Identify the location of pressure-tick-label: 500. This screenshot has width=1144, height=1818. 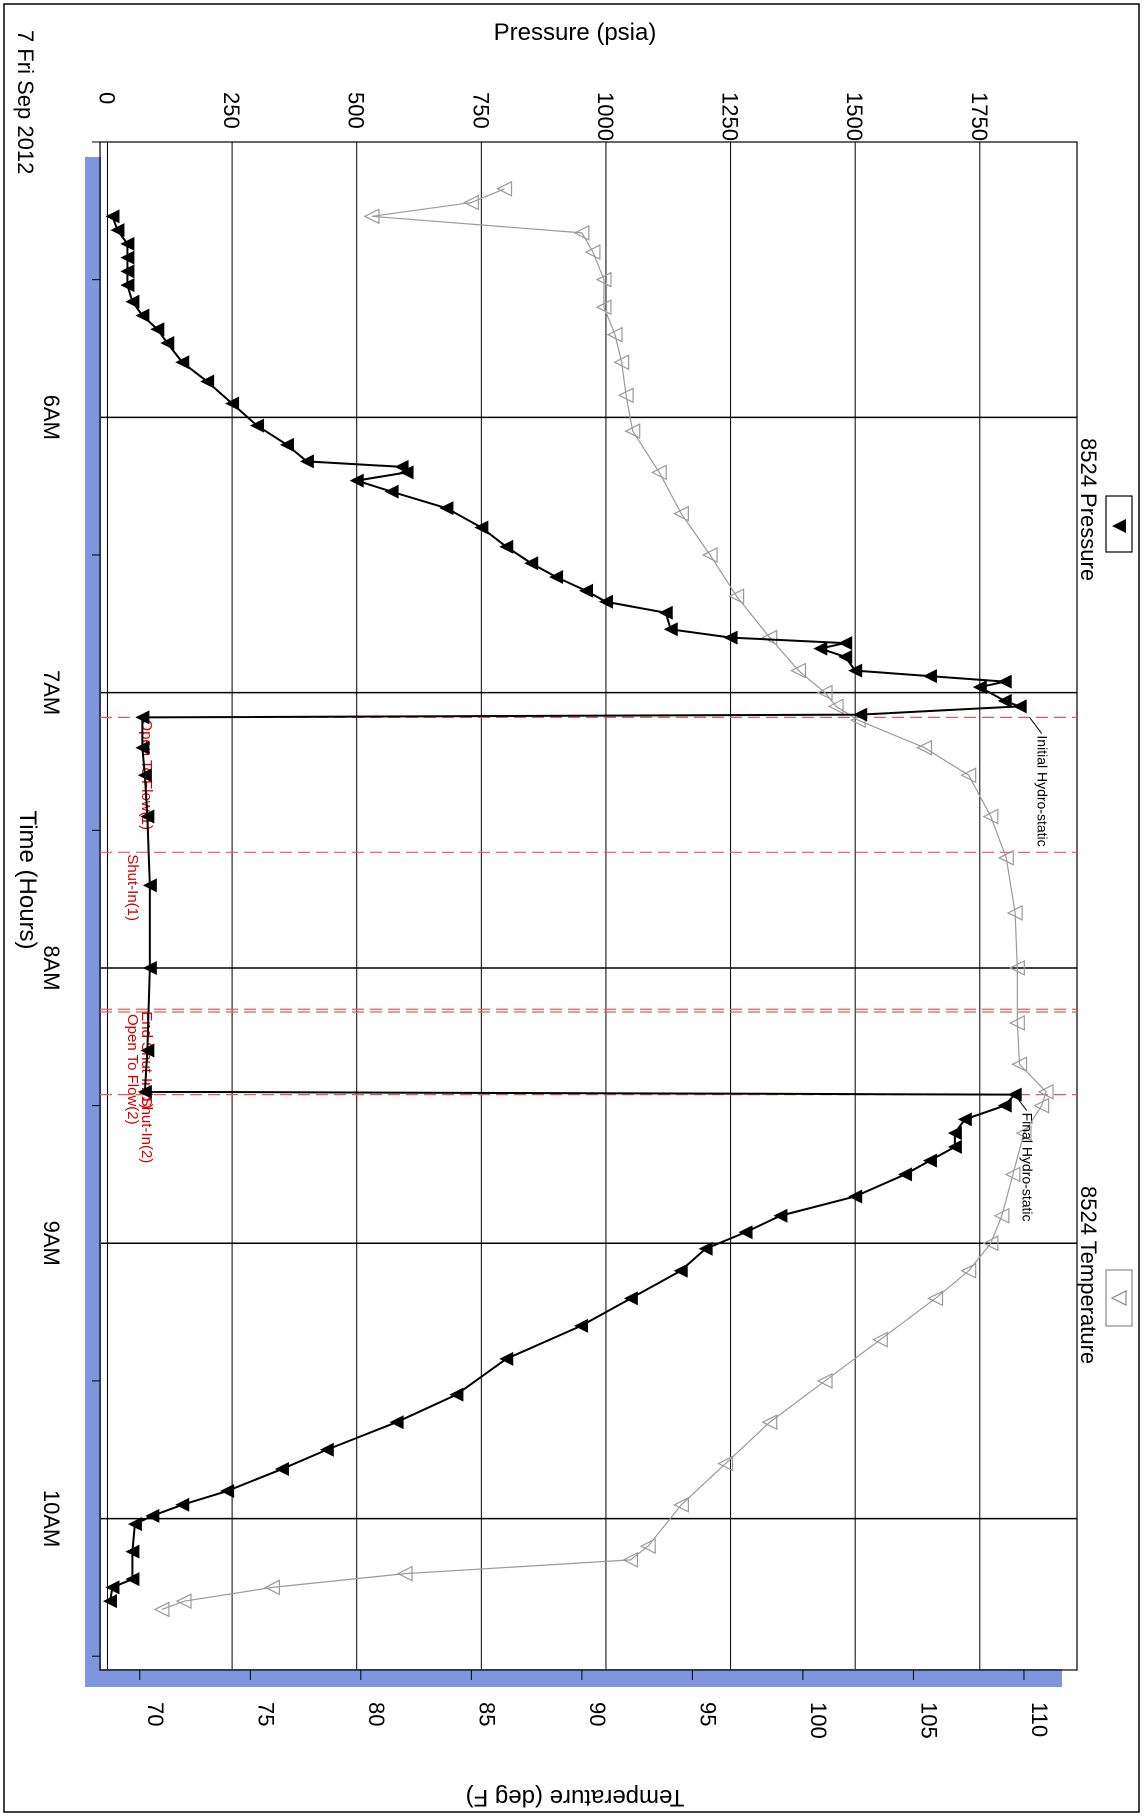
(356, 110).